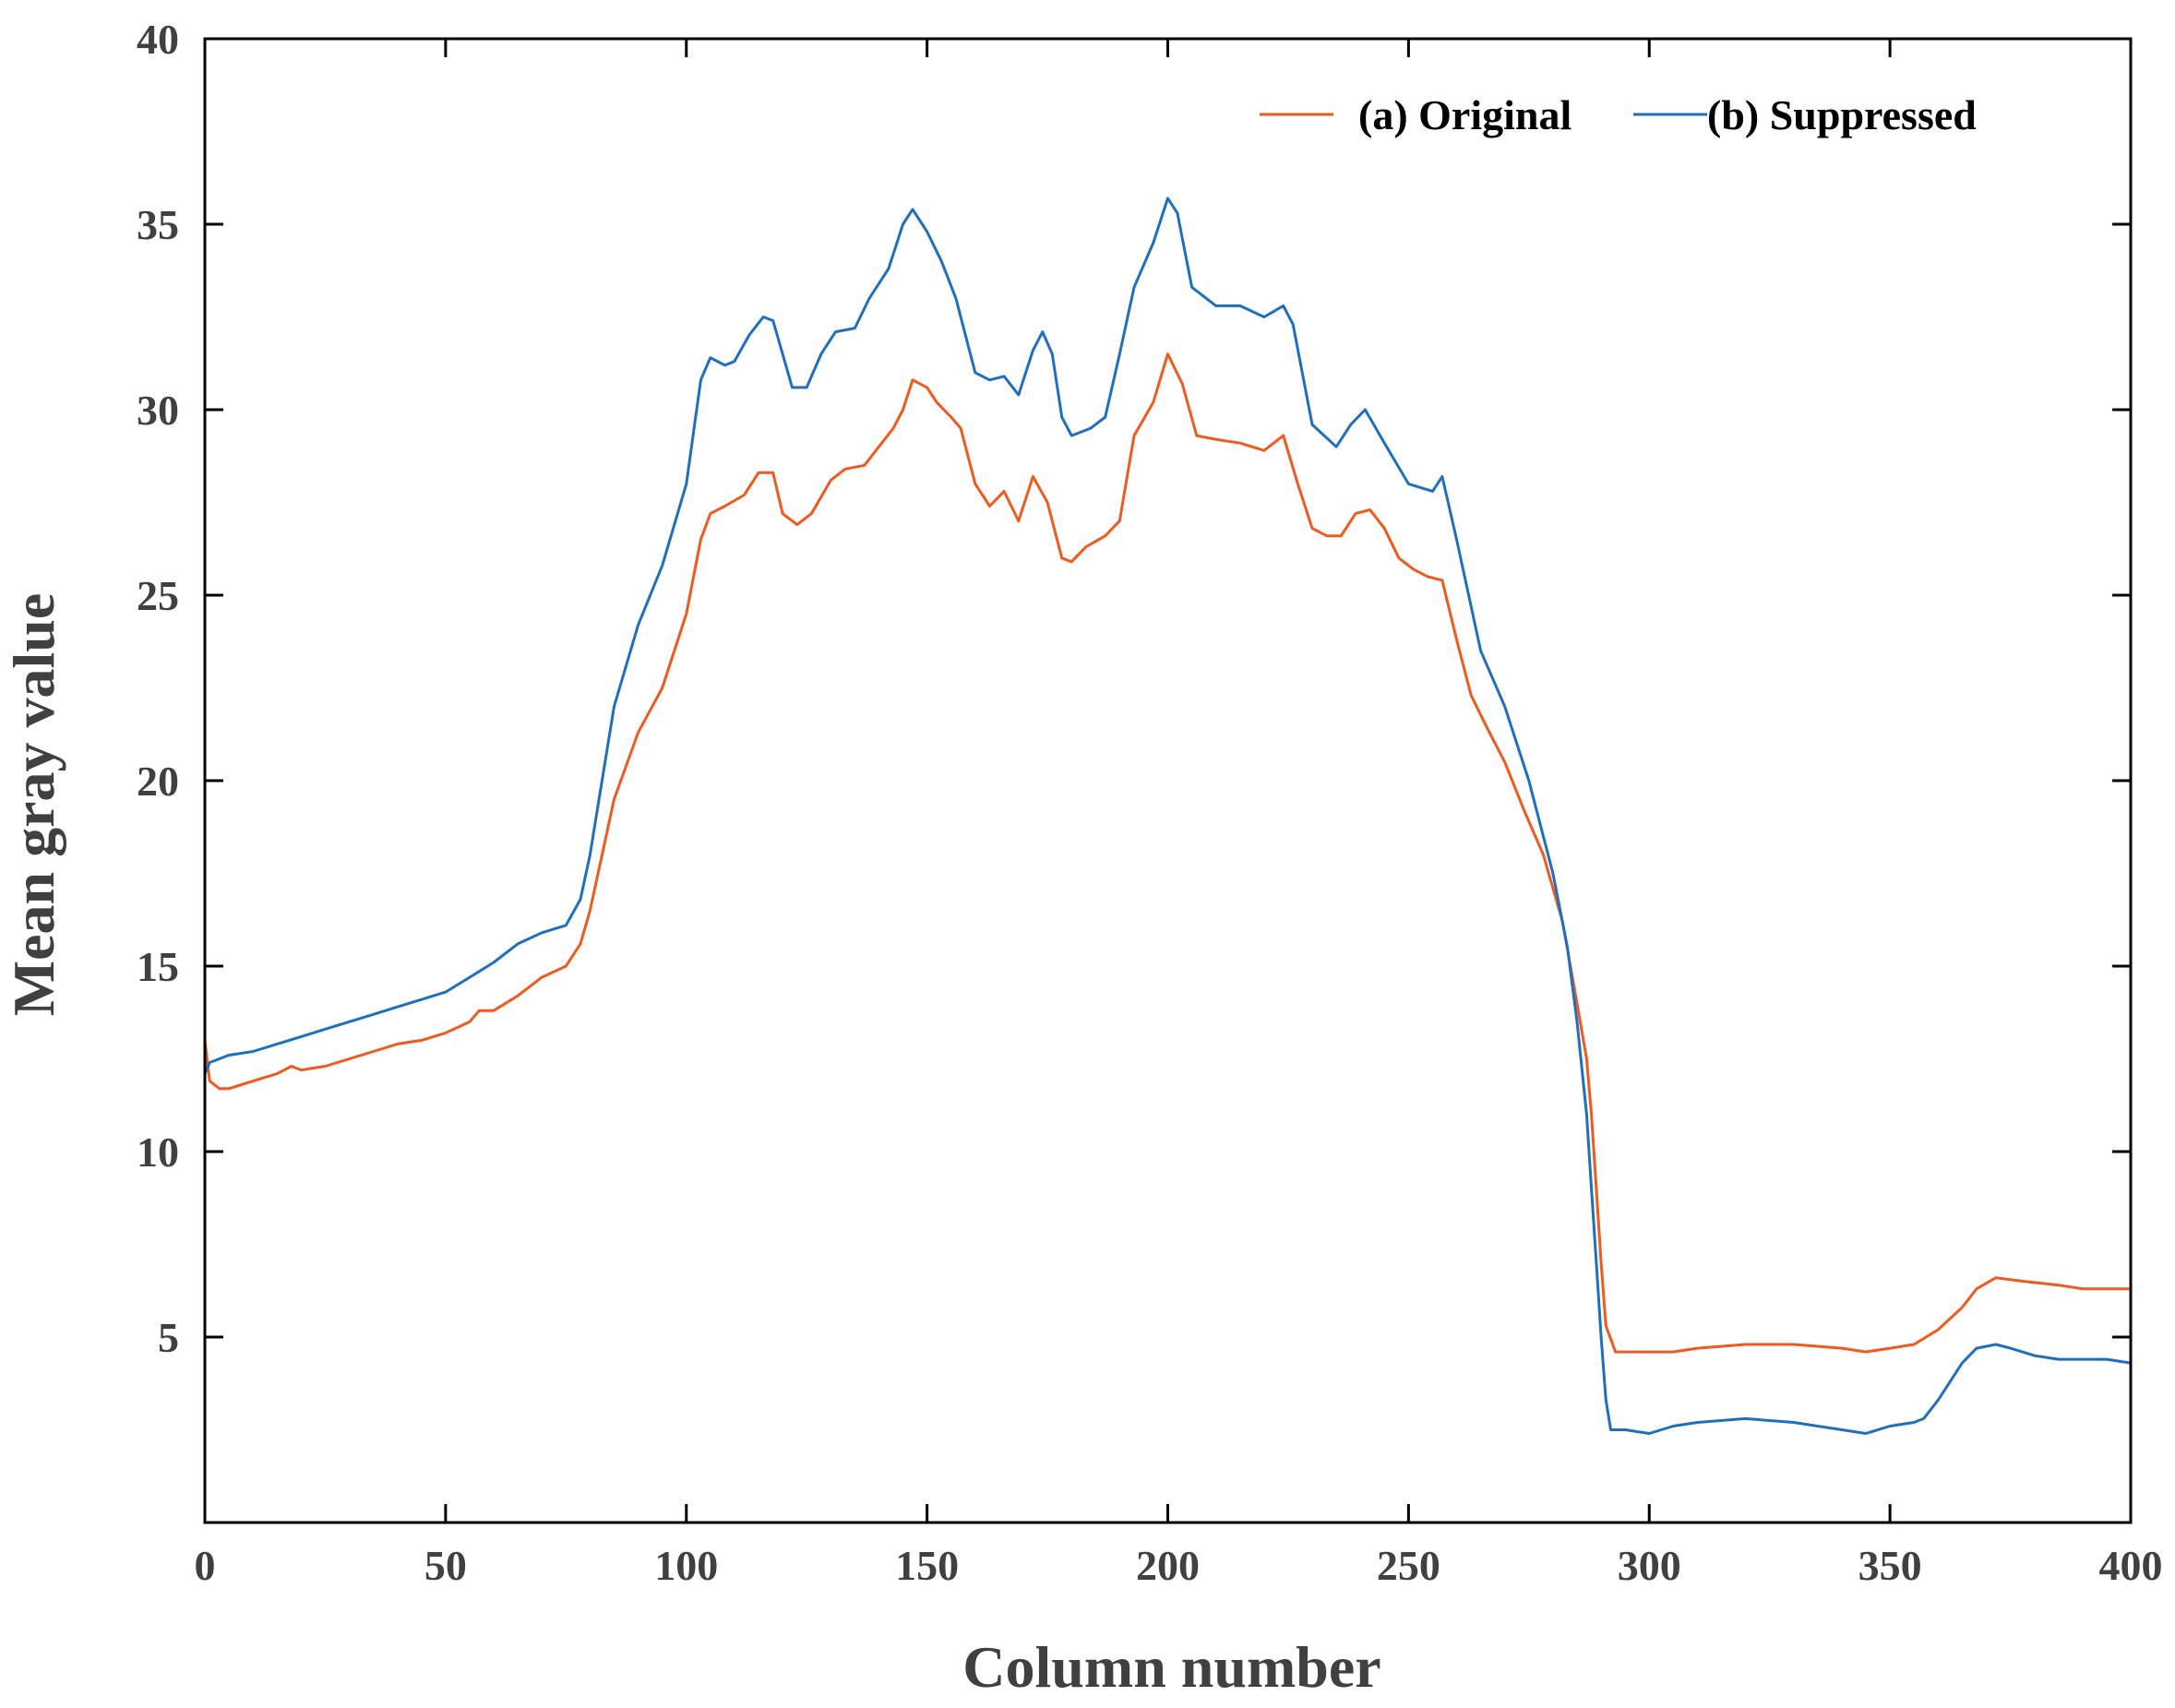 This screenshot has width=2175, height=1708. Describe the element at coordinates (686, 1565) in the screenshot. I see `x-tick-label: 100` at that location.